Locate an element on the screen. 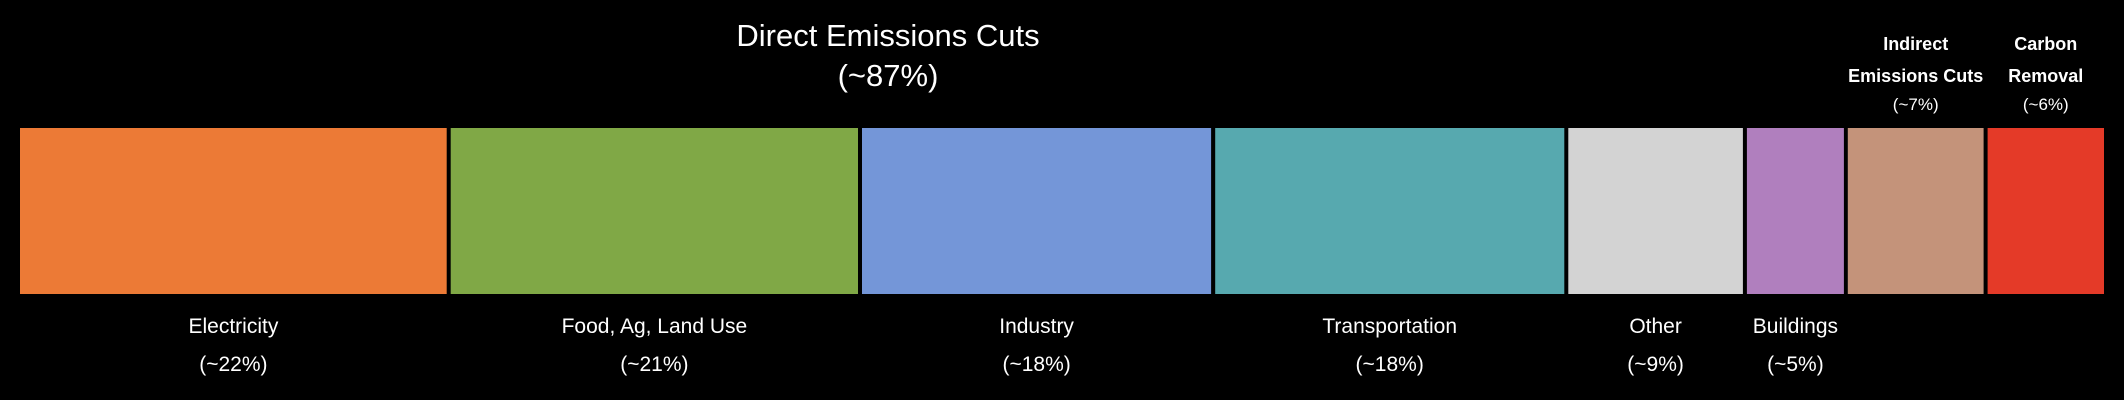  category-label-carbon-removal-line-2: Removal is located at coordinates (2045, 76).